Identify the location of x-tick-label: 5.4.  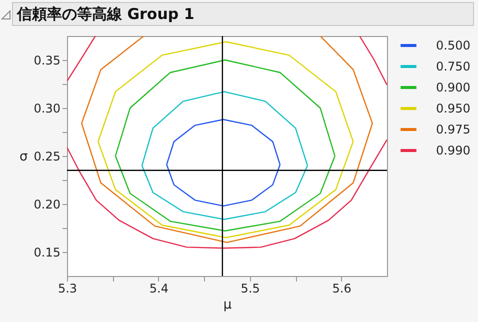
(158, 289).